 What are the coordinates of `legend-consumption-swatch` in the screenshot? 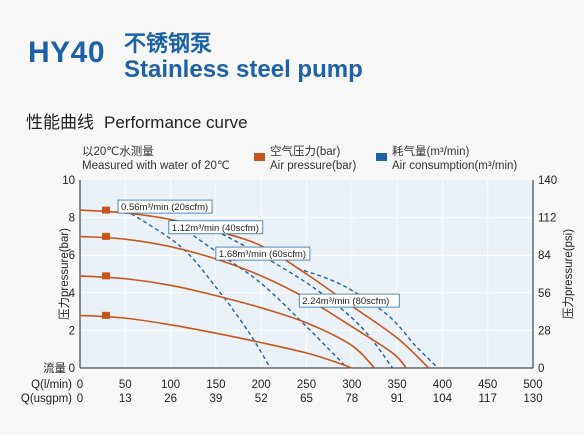 It's located at (381, 157).